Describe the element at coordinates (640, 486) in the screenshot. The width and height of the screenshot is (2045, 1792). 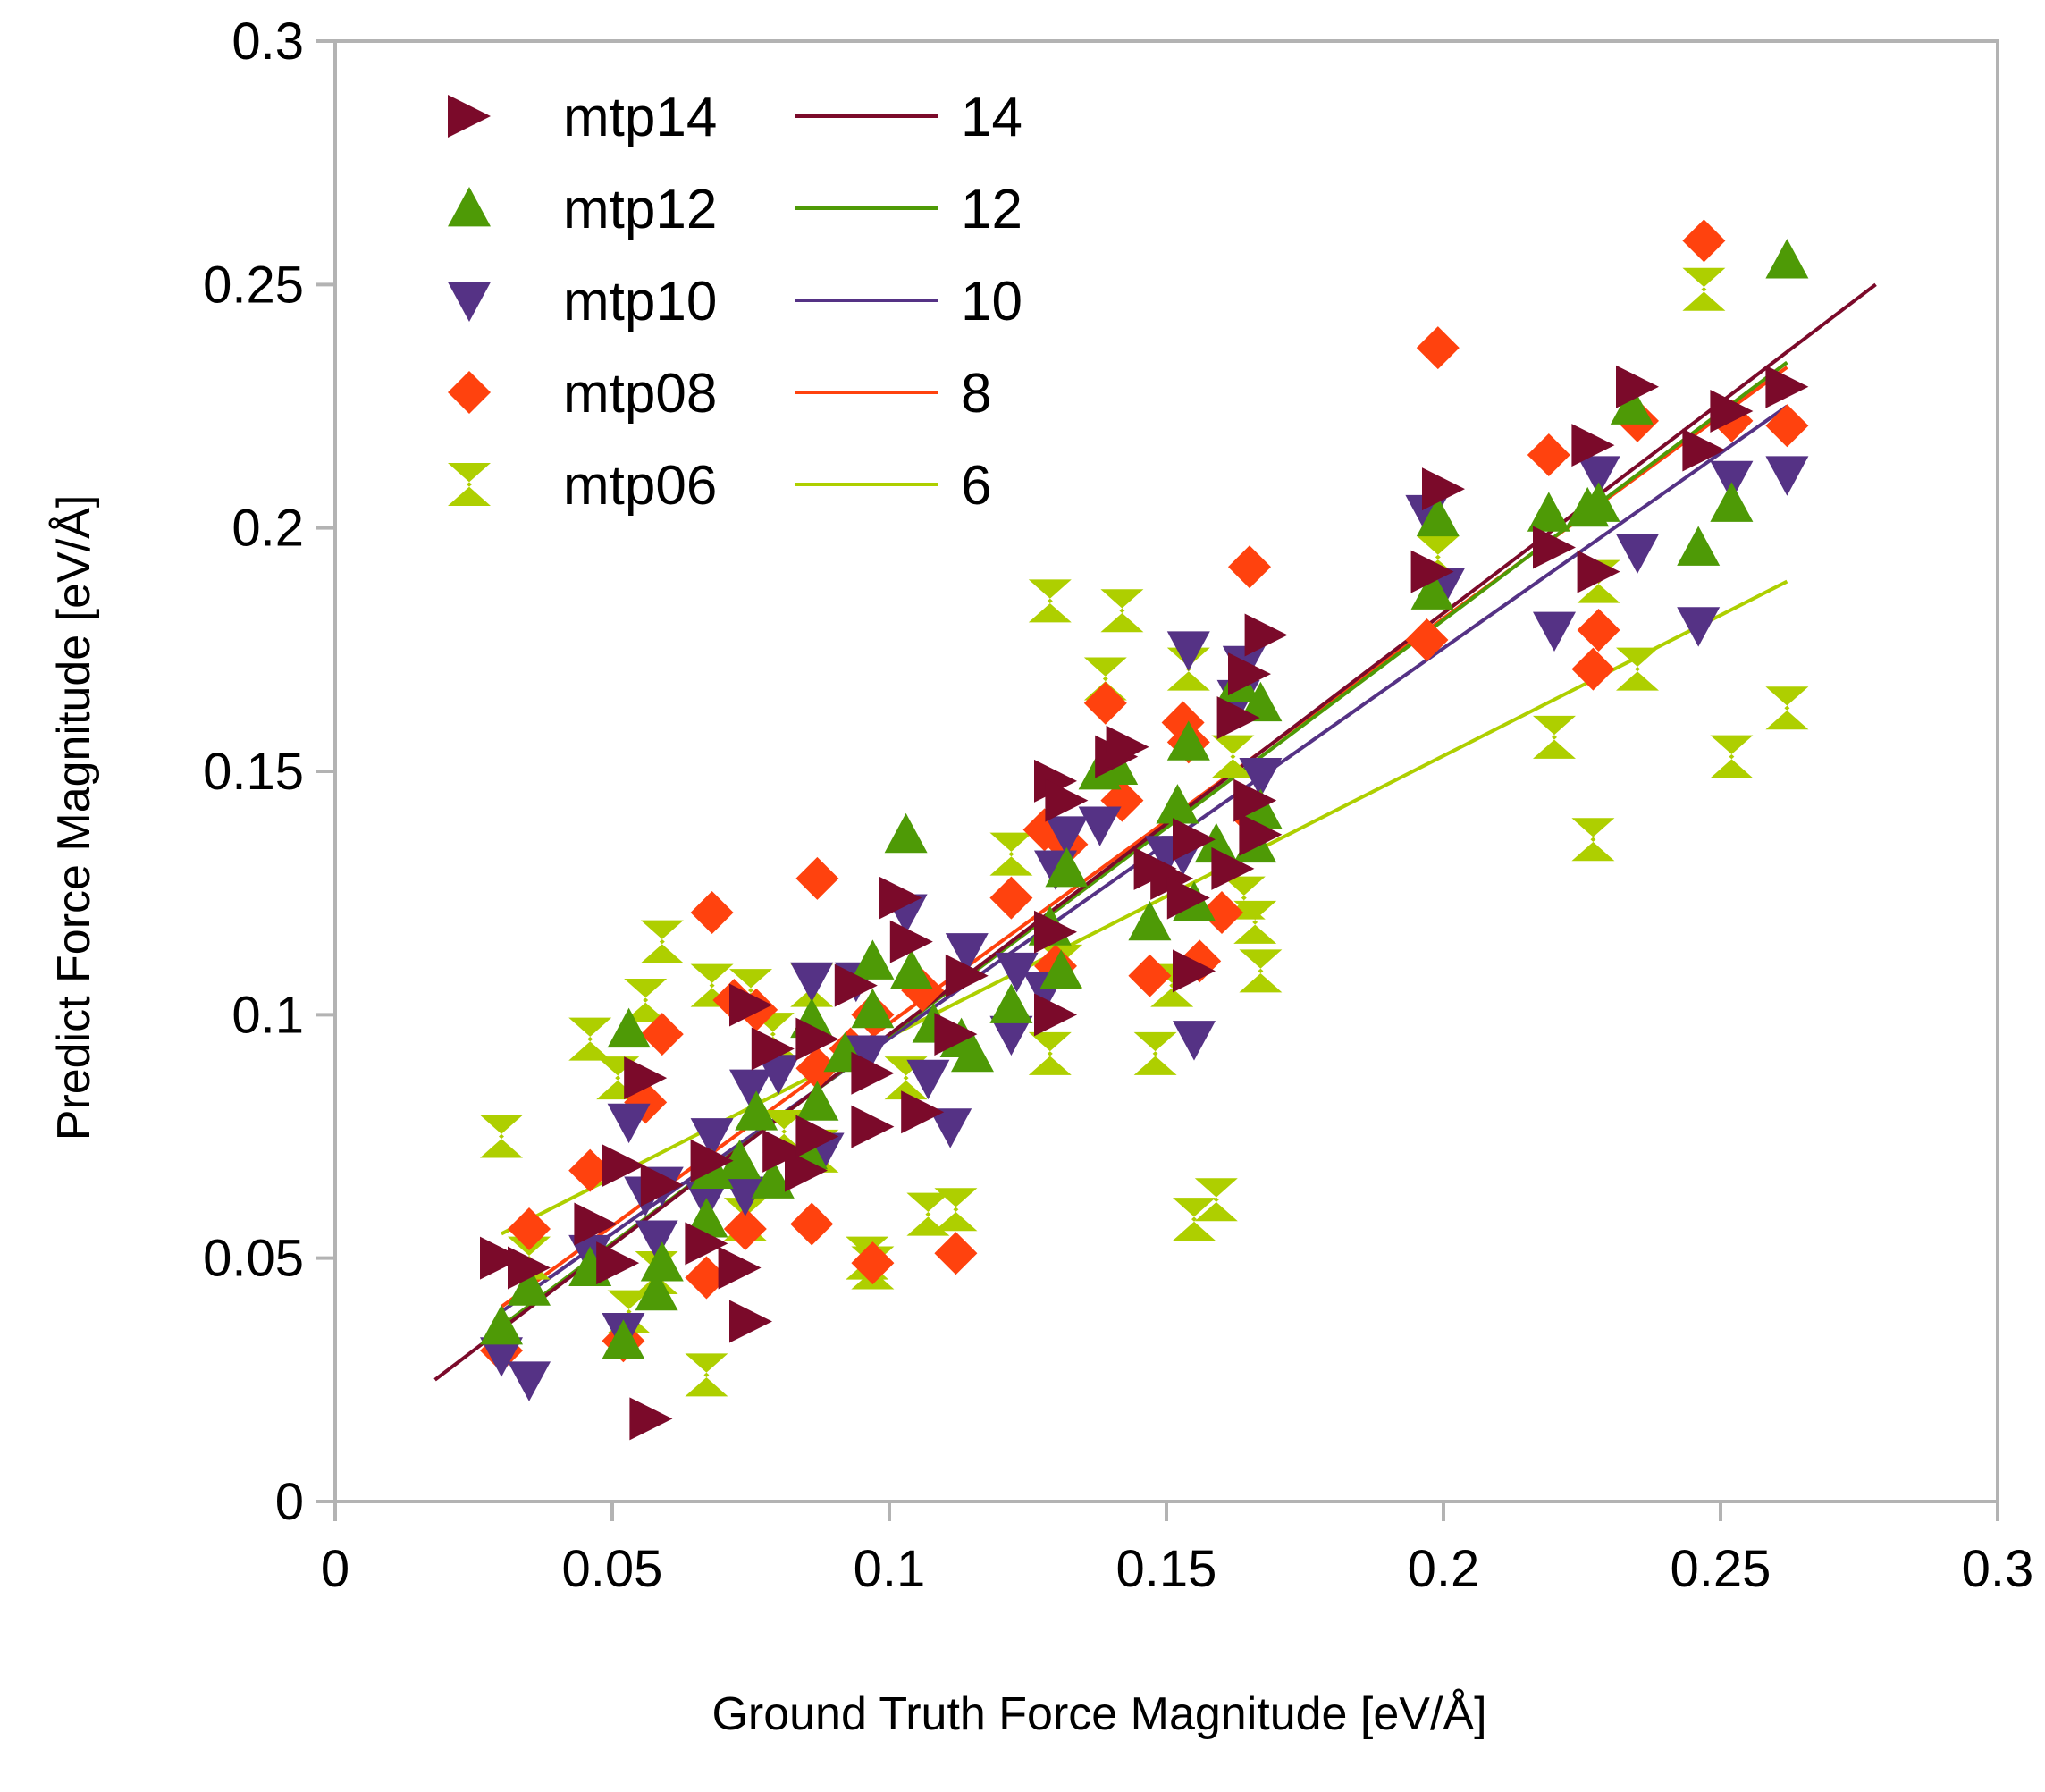
I see `legend-label: mtp06` at that location.